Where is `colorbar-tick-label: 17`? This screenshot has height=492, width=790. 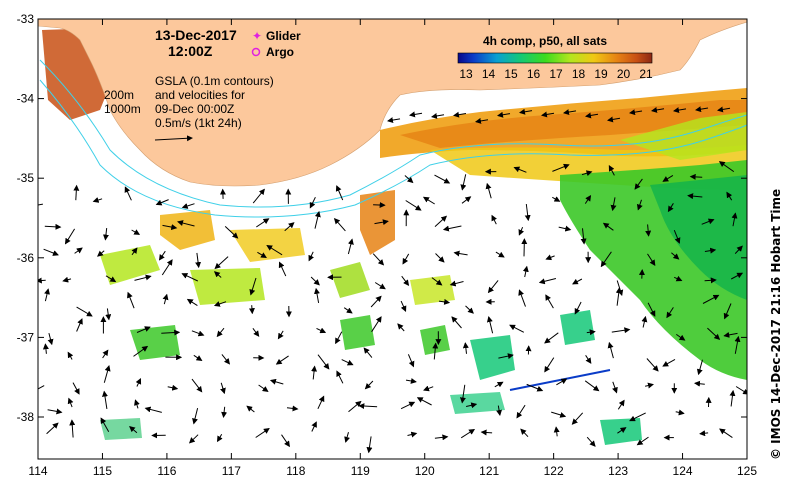 colorbar-tick-label: 17 is located at coordinates (556, 74).